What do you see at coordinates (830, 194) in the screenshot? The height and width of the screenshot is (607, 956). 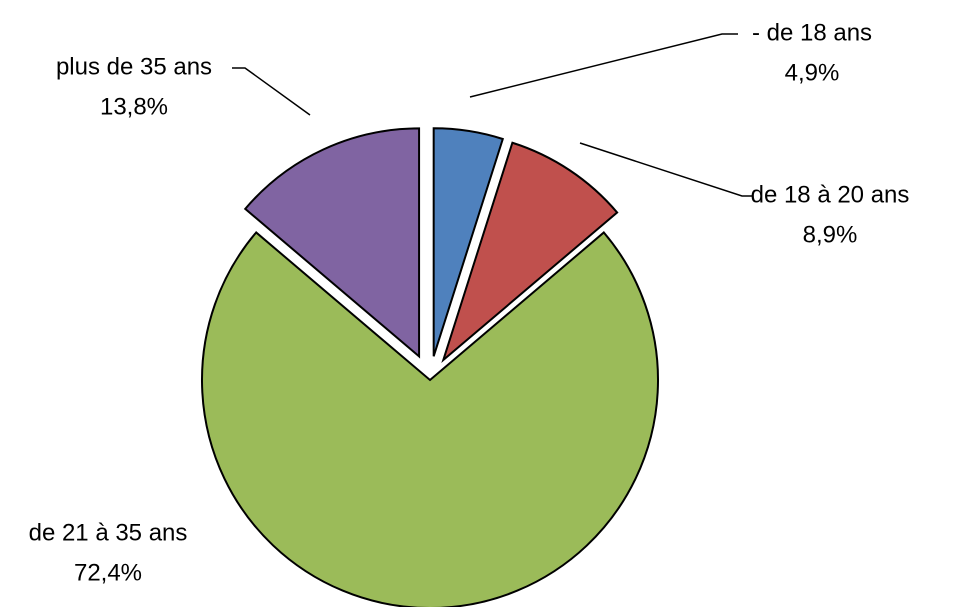 I see `slice-category-label: de 18 à 20 ans` at bounding box center [830, 194].